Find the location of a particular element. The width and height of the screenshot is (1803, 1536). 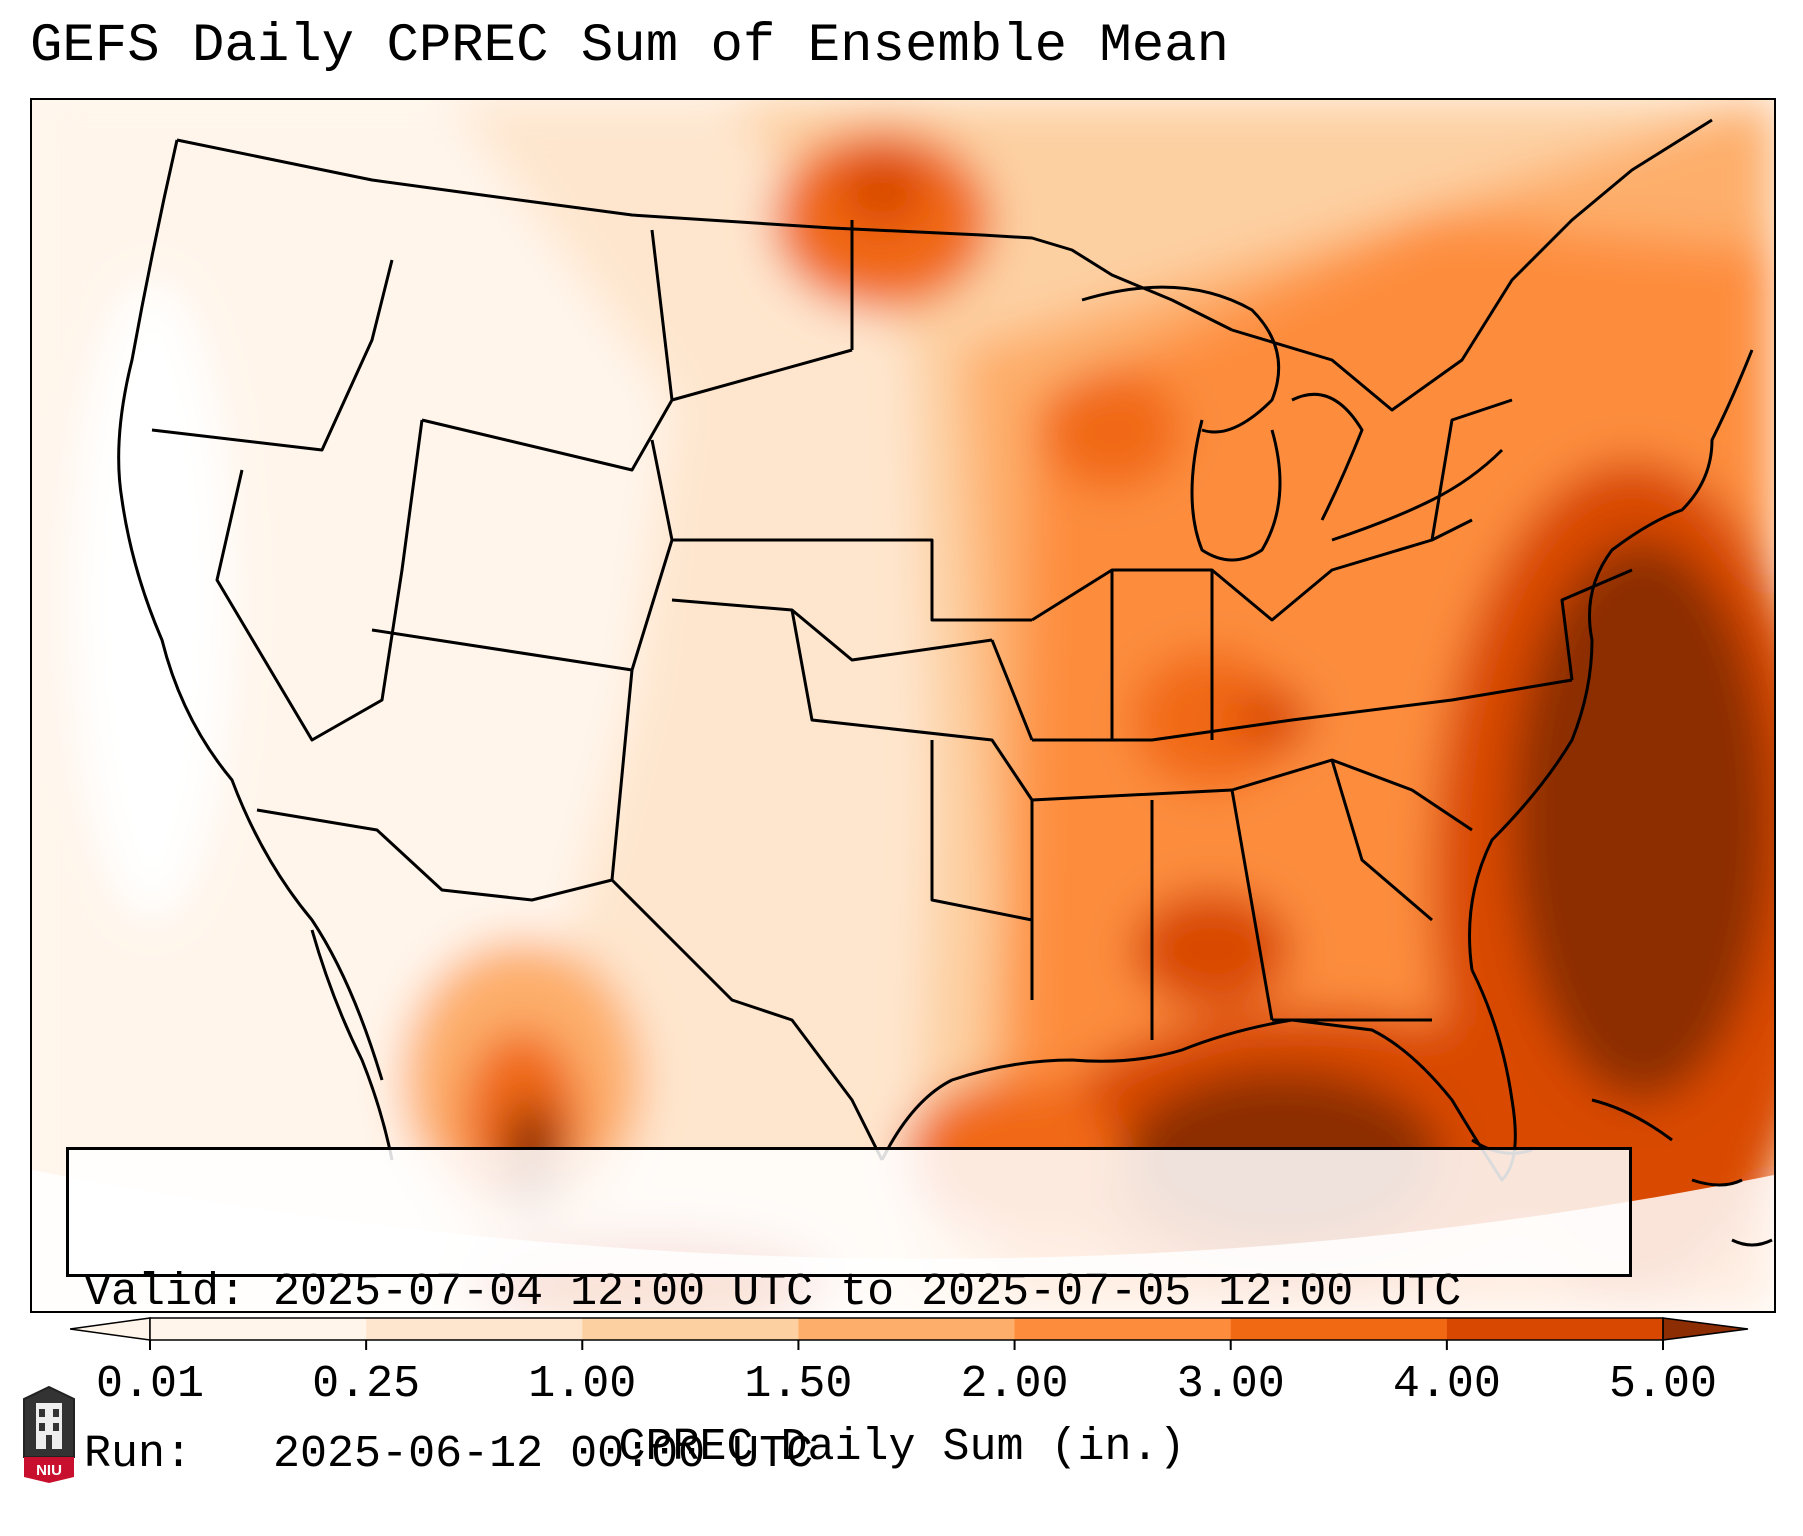

colorbar-tick-label: 4.00 is located at coordinates (1446, 1384).